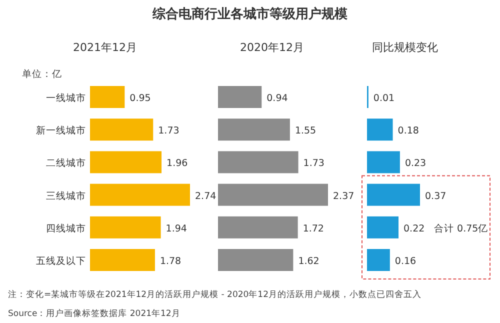  Describe the element at coordinates (94, 313) in the screenshot. I see `source-note: Source：用户画像标签数据库 2021年12月` at that location.